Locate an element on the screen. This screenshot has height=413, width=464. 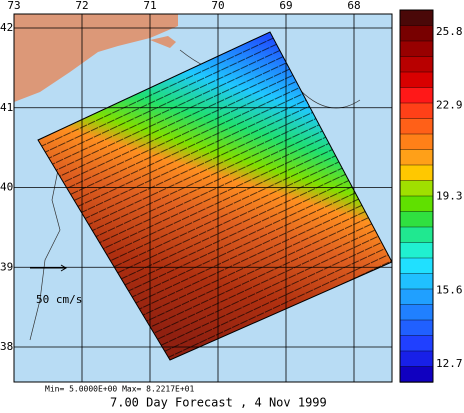
caption: 7.00 Day Forecast , 4 Nov 1999 is located at coordinates (218, 403).